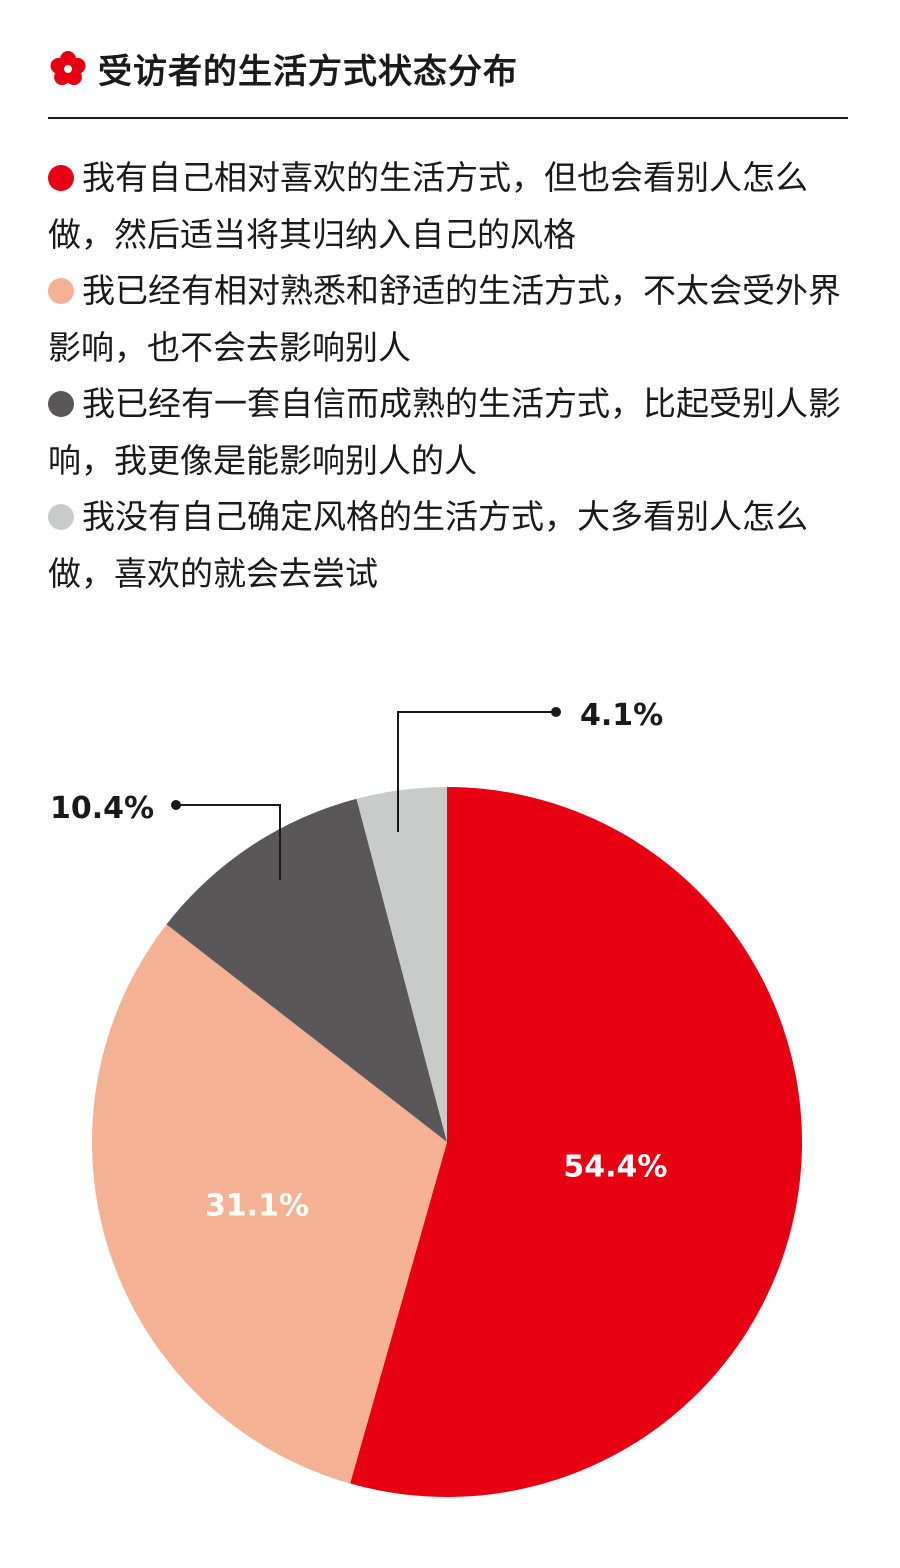 The height and width of the screenshot is (1568, 900). I want to click on legend-item: 我有自己相对喜欢的生活方式，但也会看别人怎么做，然后适当将其归纳入自己的风格, so click(450, 206).